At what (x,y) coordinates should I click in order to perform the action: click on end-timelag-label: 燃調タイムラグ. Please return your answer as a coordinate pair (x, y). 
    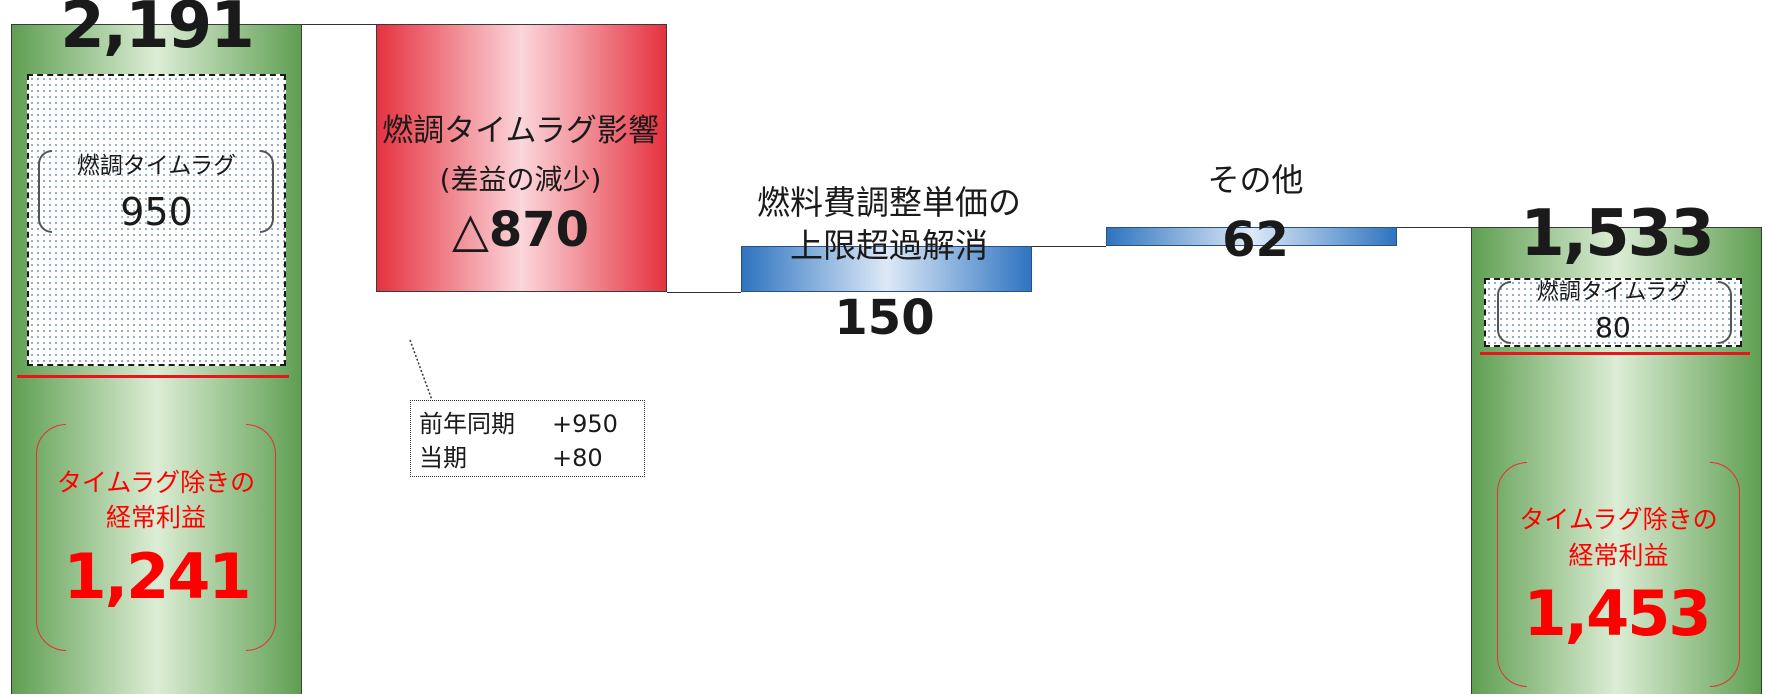
    Looking at the image, I should click on (1613, 292).